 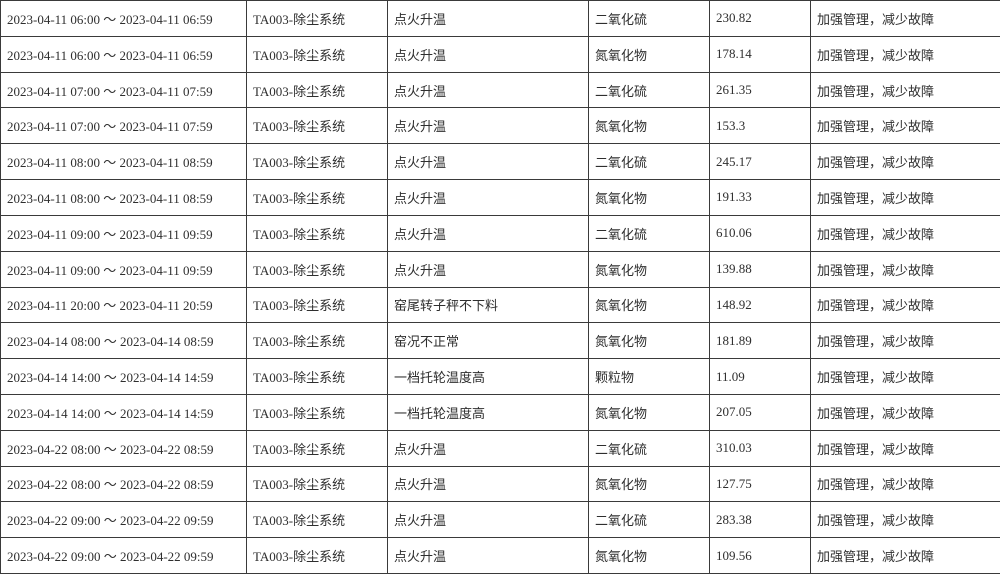 What do you see at coordinates (488, 305) in the screenshot?
I see `cell-reason: 窑尾转子秤不下料` at bounding box center [488, 305].